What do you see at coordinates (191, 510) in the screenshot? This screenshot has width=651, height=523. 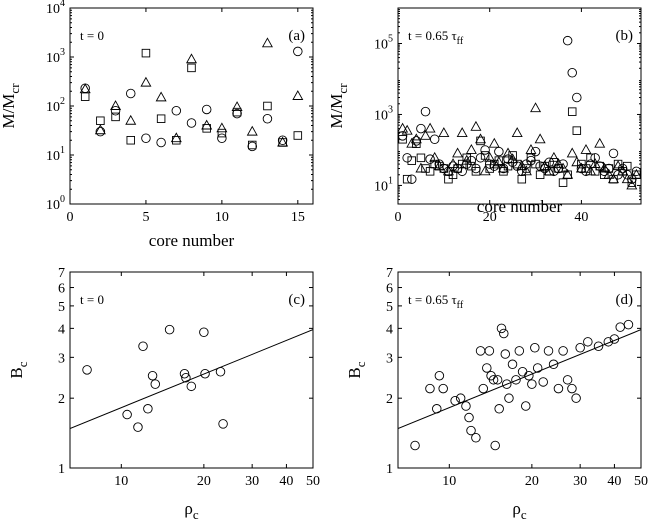 I see `x-axis-label: ρc` at bounding box center [191, 510].